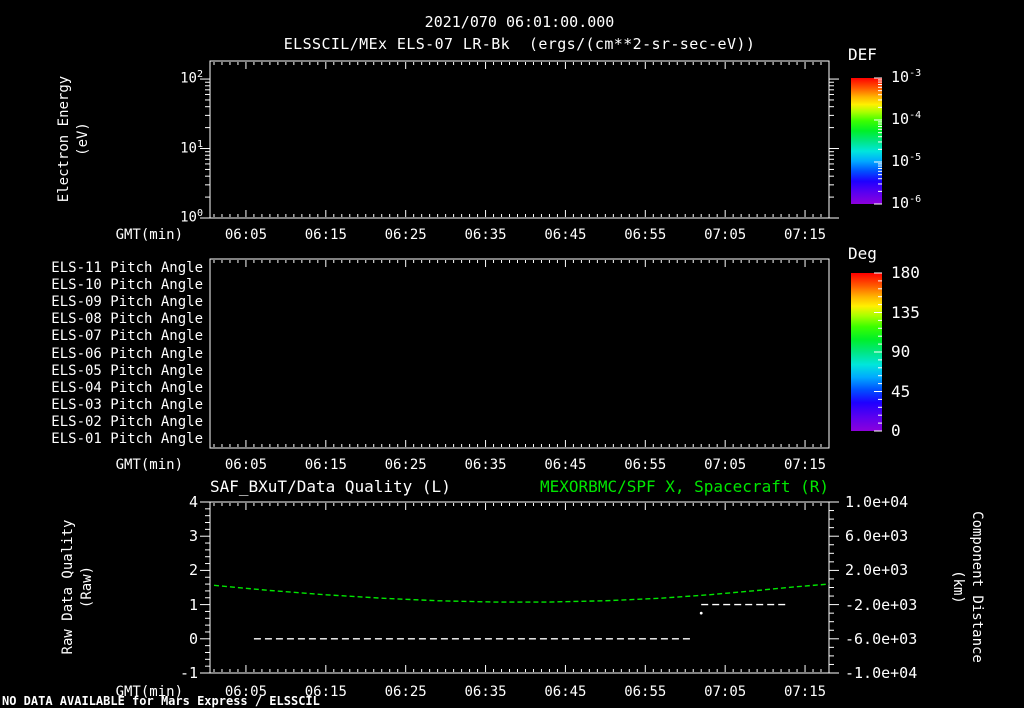  What do you see at coordinates (188, 673) in the screenshot?
I see `quality-tick-label: -1` at bounding box center [188, 673].